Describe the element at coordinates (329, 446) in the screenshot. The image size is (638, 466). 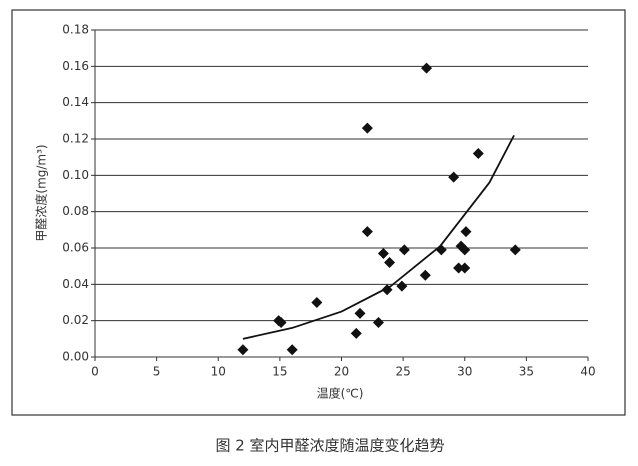
I see `caption: 图 2 室内甲醛浓度随温度变化趋势` at that location.